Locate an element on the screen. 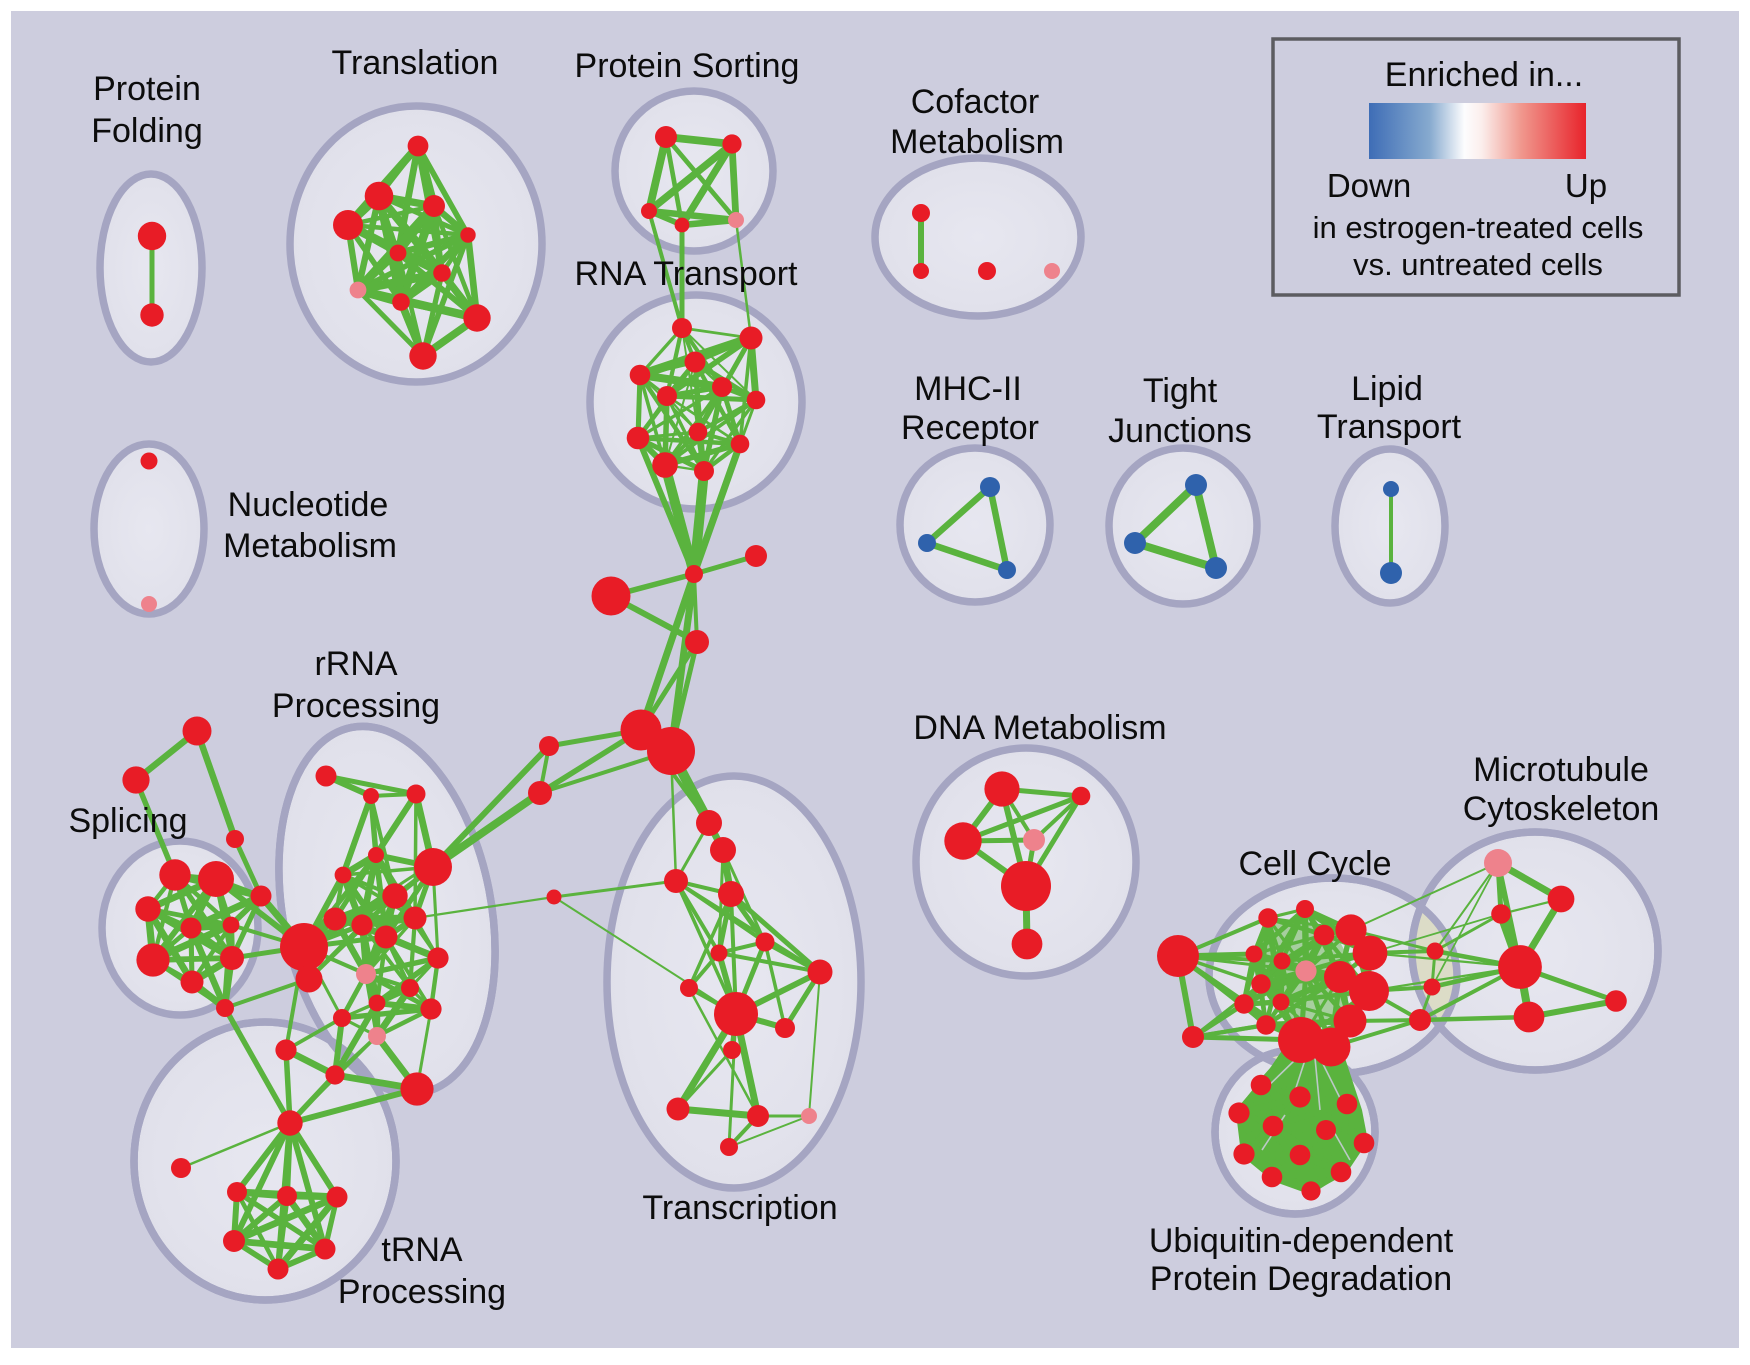 The height and width of the screenshot is (1365, 1750). svg-text: Ubiquitin-dependent is located at coordinates (1301, 1241).